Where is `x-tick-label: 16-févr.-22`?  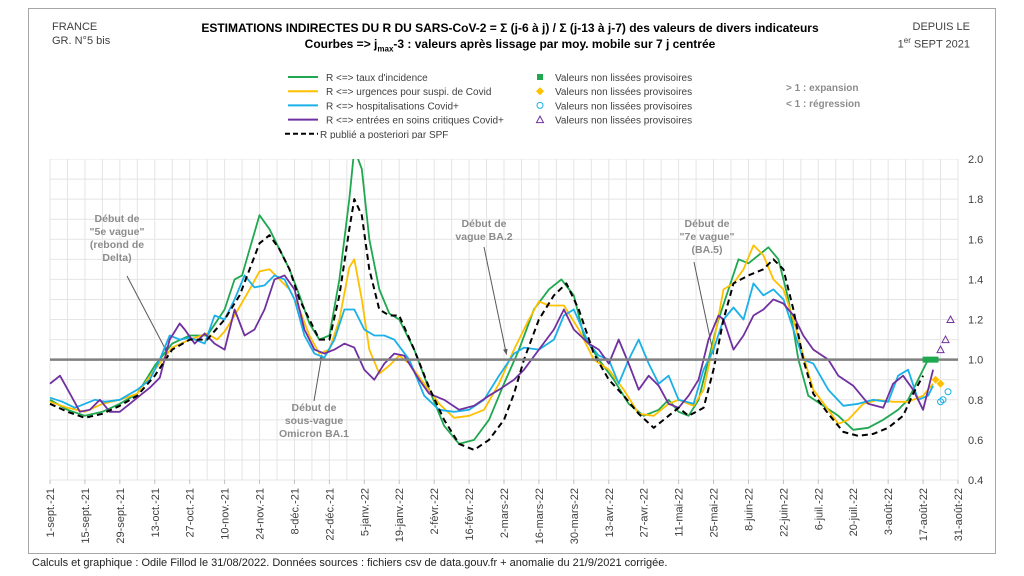 x-tick-label: 16-févr.-22 is located at coordinates (470, 514).